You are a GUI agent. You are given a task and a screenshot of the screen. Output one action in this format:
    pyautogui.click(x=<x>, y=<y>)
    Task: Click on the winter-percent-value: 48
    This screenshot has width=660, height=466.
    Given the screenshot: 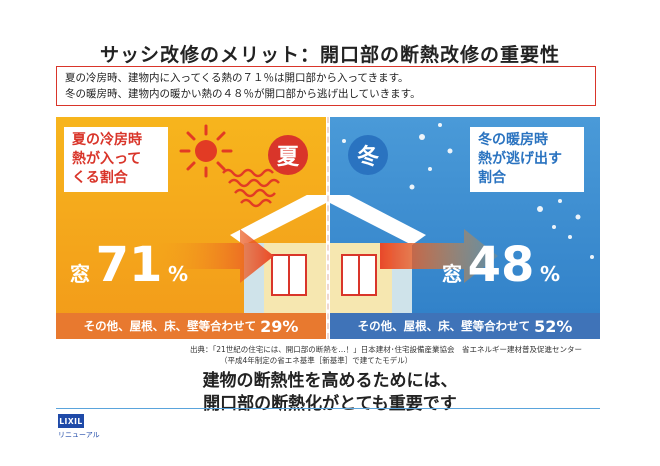 What is the action you would take?
    pyautogui.click(x=501, y=265)
    